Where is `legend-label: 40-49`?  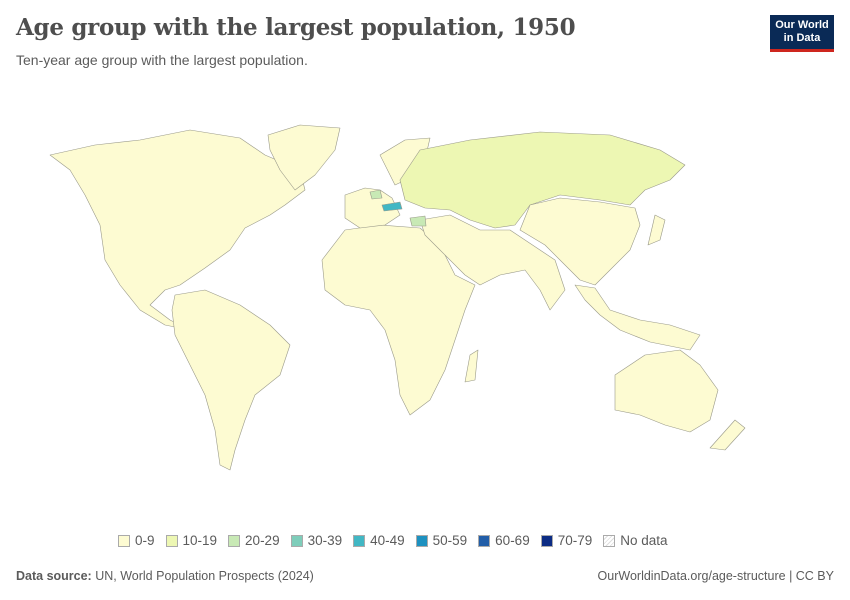 legend-label: 40-49 is located at coordinates (387, 540).